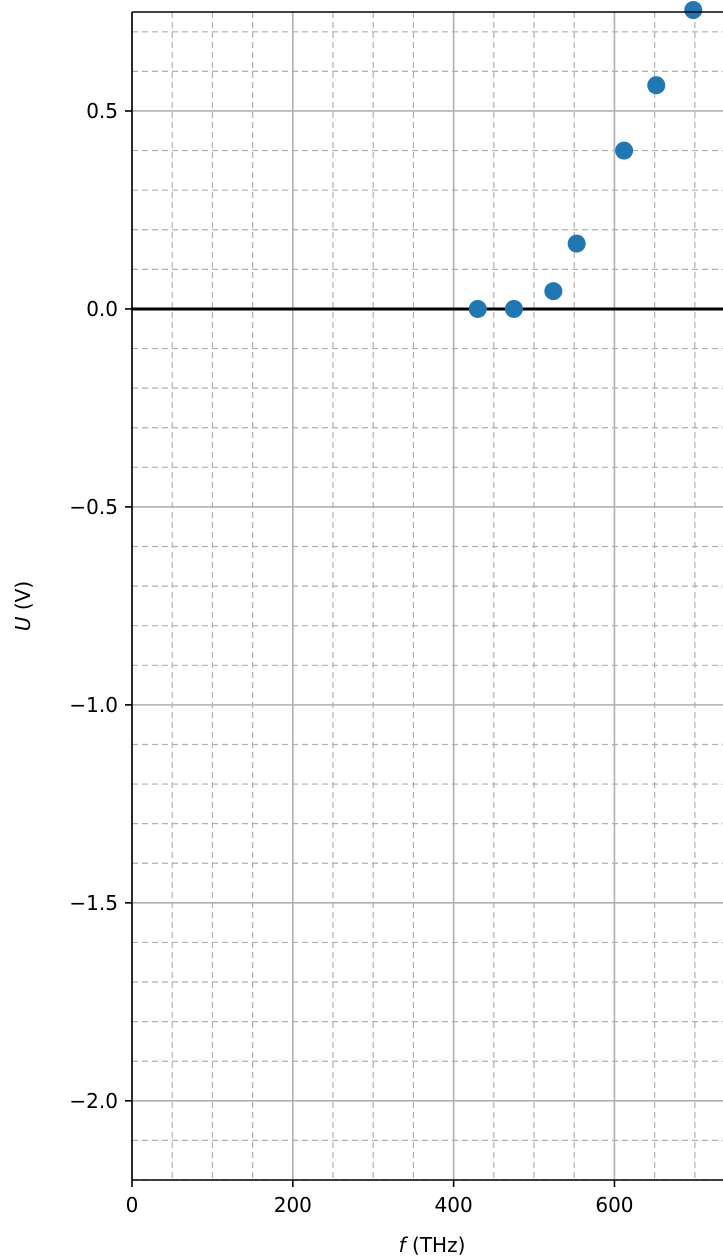  I want to click on scatter-points, so click(585, 159).